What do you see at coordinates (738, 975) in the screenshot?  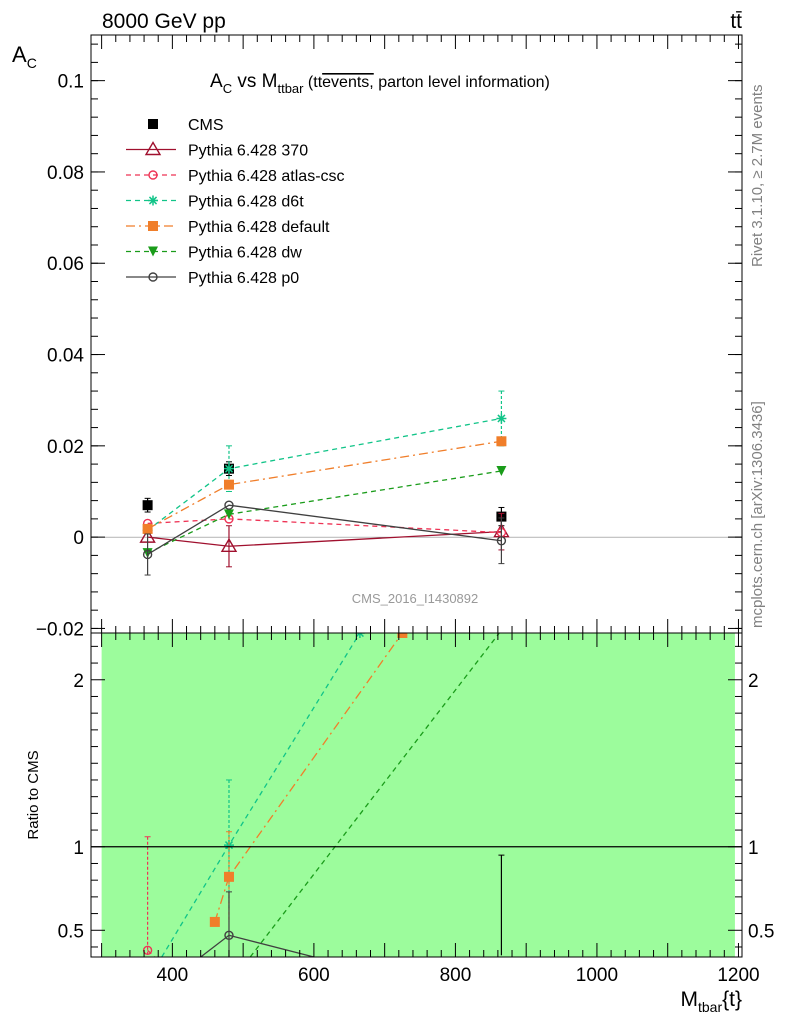 I see `xtick-label: 1200` at bounding box center [738, 975].